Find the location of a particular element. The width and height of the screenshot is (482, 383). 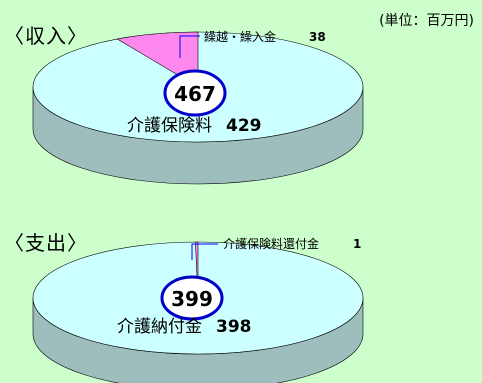

expense-minor-value: 1 is located at coordinates (357, 244).